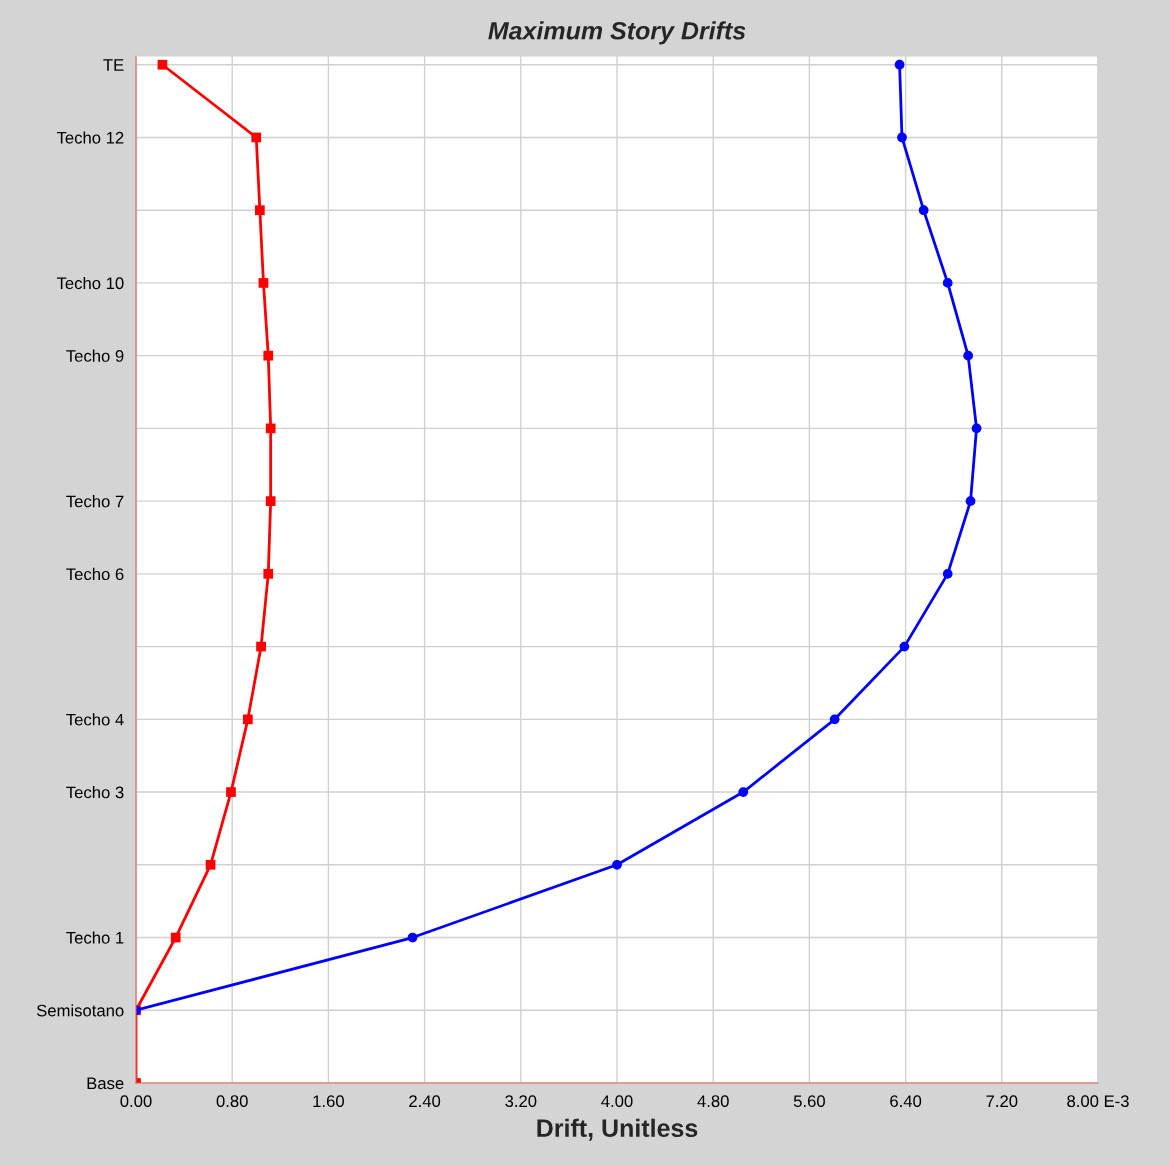  Describe the element at coordinates (95, 937) in the screenshot. I see `y-tick-label: Techo 1` at that location.